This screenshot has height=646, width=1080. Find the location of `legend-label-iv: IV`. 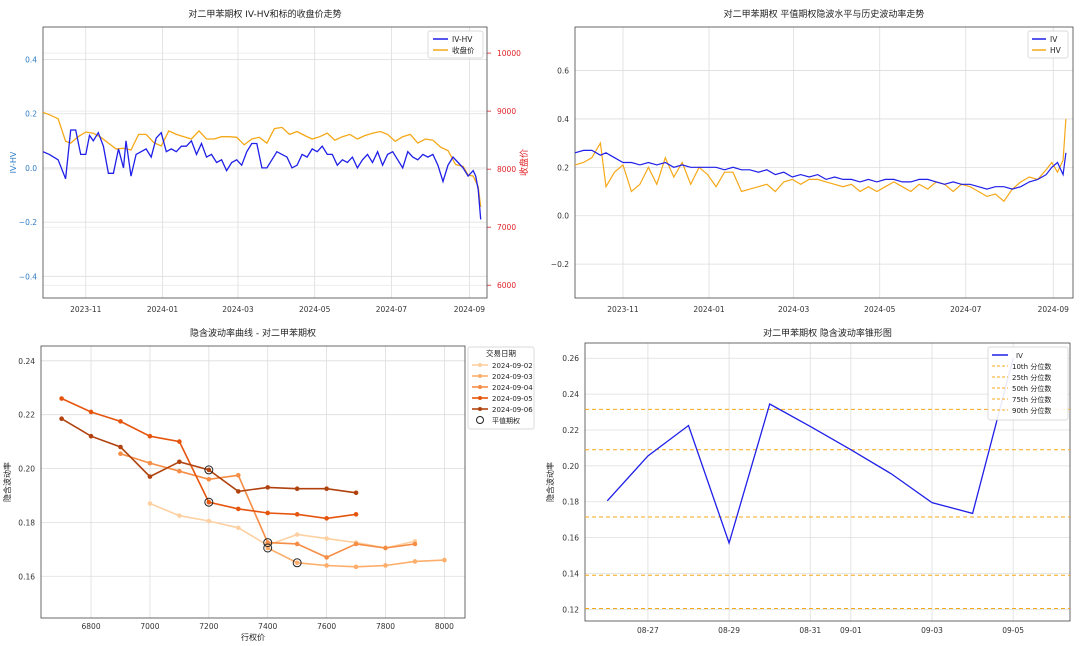

legend-label-iv: IV is located at coordinates (1019, 356).